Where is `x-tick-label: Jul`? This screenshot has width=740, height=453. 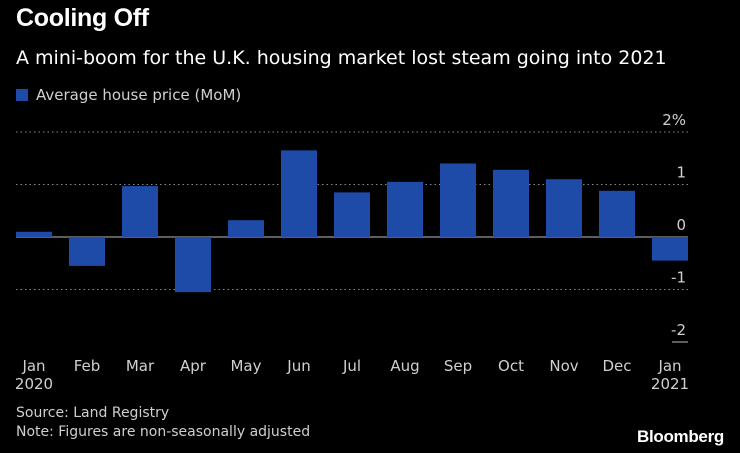 x-tick-label: Jul is located at coordinates (351, 366).